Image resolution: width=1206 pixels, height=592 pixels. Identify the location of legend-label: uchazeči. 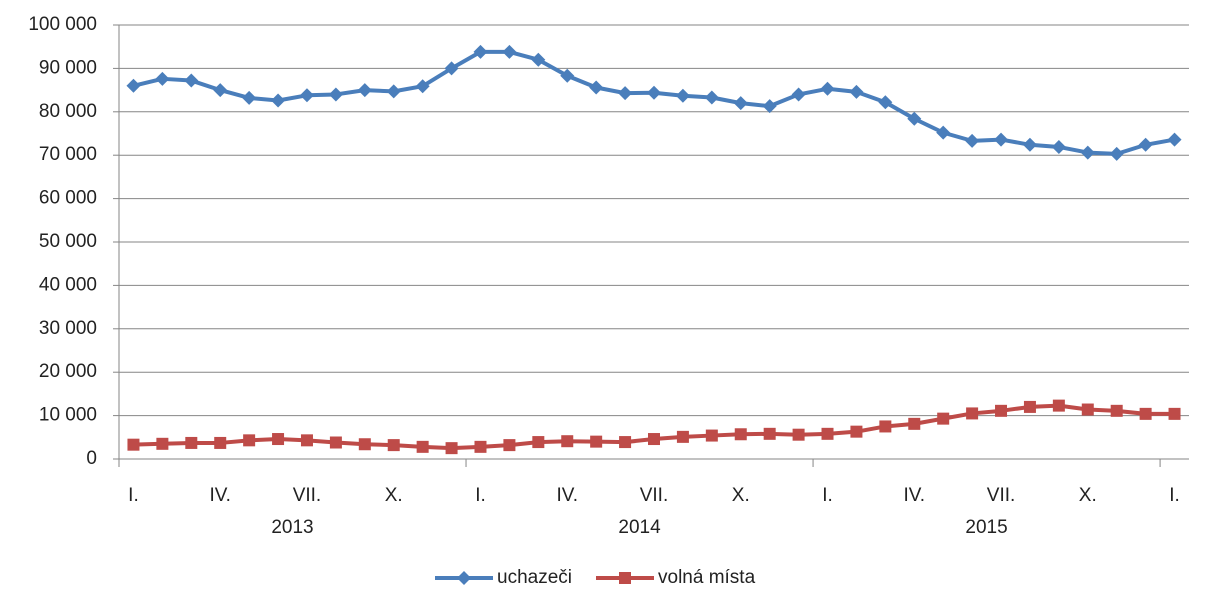
(534, 577).